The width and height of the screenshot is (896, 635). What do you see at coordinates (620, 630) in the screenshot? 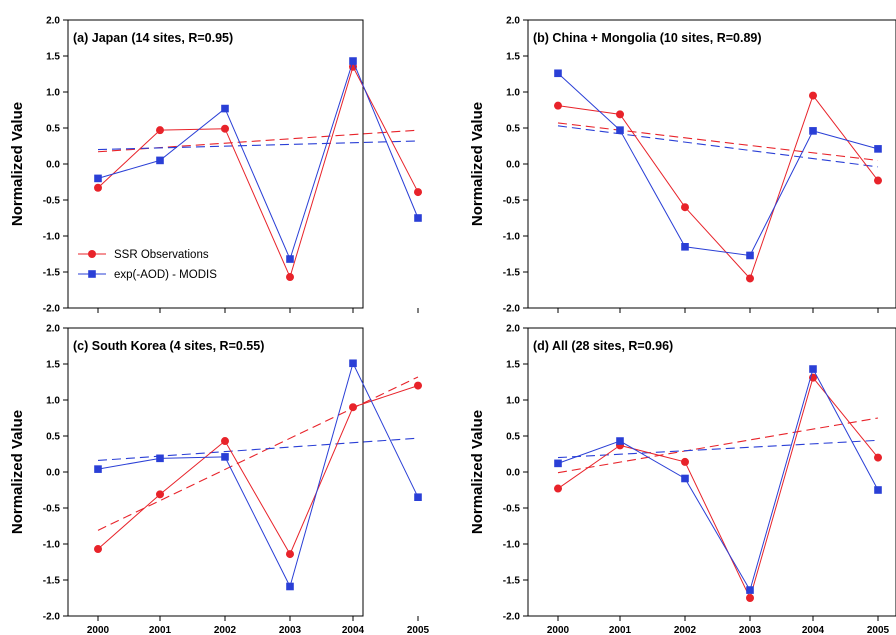
I see `x-tick-label: 2001` at bounding box center [620, 630].